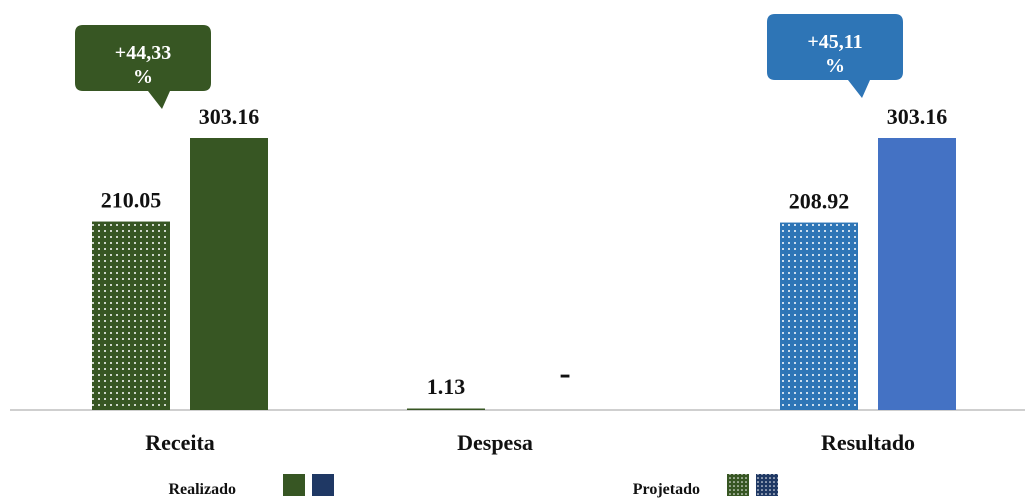 The height and width of the screenshot is (498, 1025). What do you see at coordinates (143, 77) in the screenshot?
I see `callout-percent-receita: %` at bounding box center [143, 77].